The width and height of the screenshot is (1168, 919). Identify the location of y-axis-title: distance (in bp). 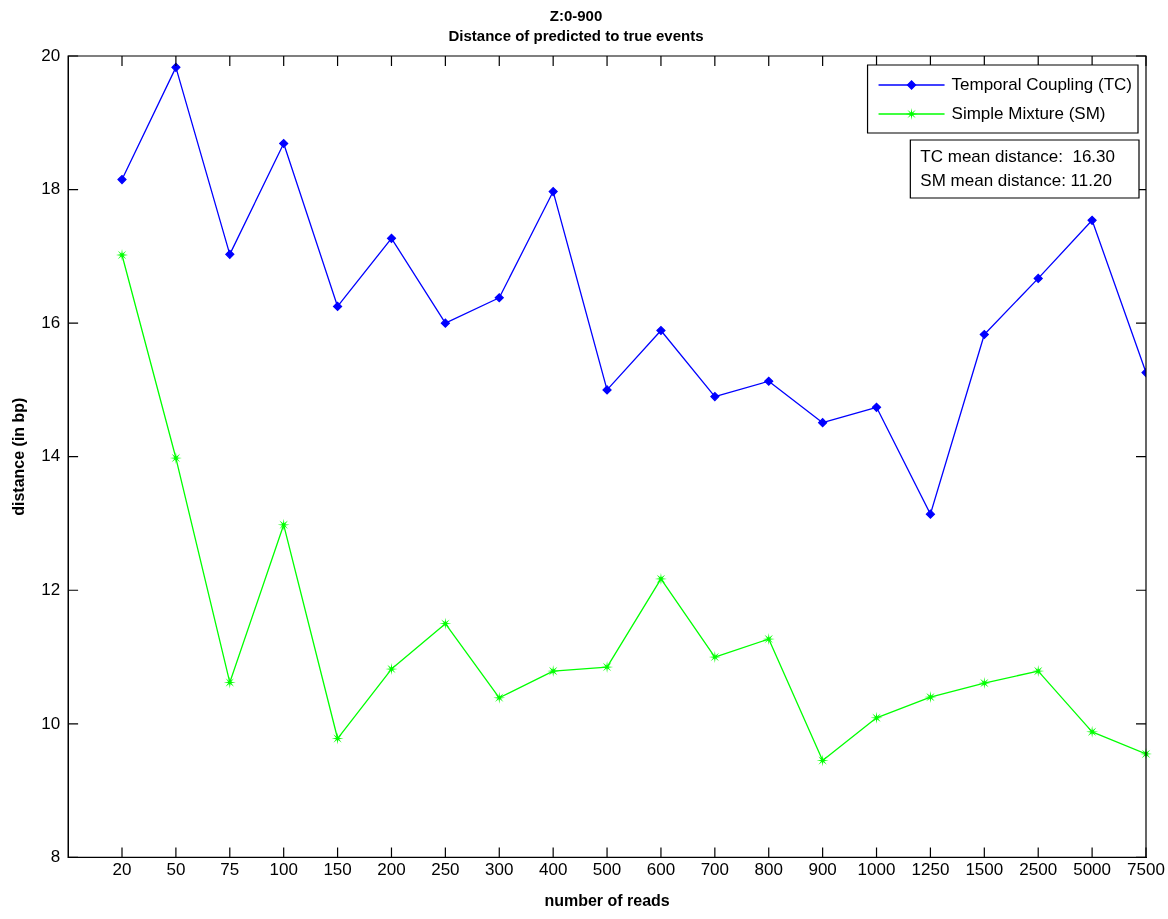
(19, 456).